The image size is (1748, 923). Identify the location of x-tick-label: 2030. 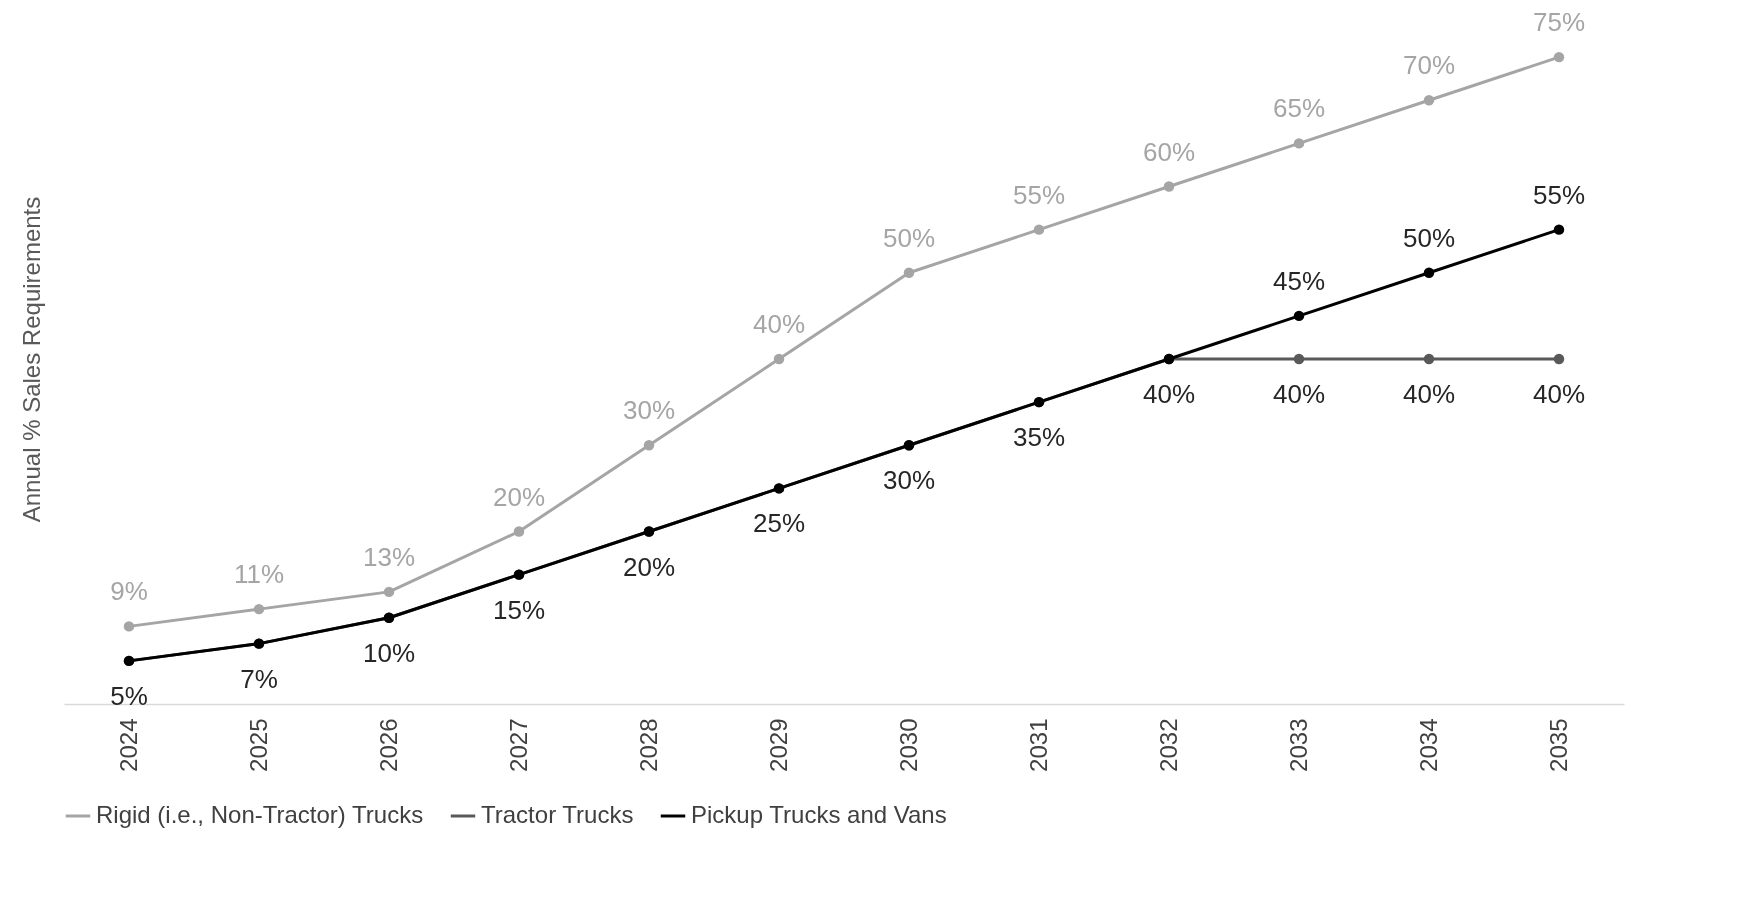
(908, 745).